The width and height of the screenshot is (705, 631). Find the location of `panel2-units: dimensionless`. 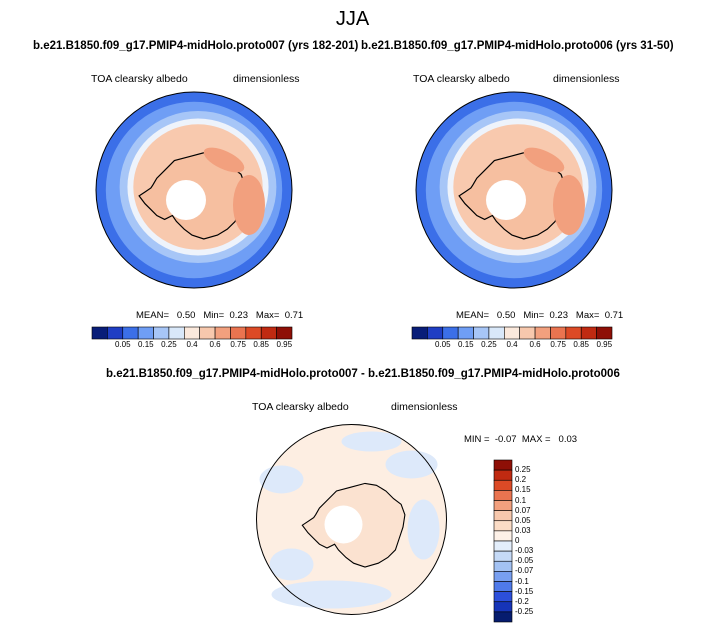

panel2-units: dimensionless is located at coordinates (586, 79).